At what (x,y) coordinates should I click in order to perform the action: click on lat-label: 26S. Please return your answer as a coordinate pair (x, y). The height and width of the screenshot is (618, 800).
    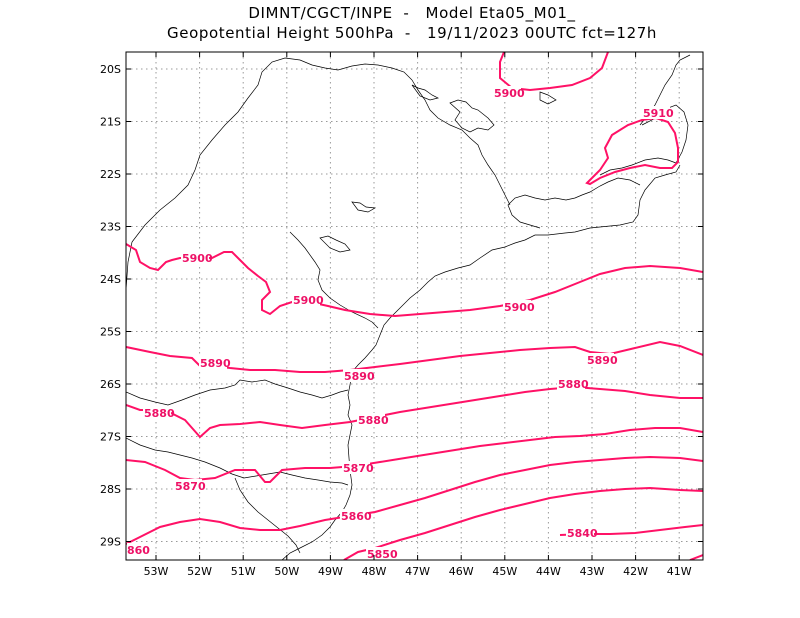
    Looking at the image, I should click on (110, 384).